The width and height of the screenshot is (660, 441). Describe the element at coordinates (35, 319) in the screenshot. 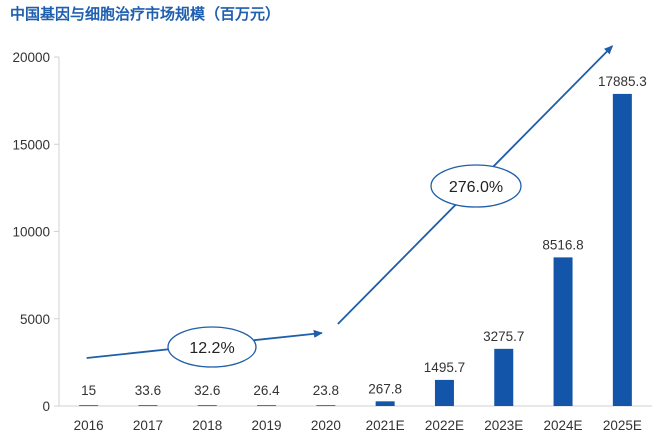

I see `y-tick-label: 5000` at that location.